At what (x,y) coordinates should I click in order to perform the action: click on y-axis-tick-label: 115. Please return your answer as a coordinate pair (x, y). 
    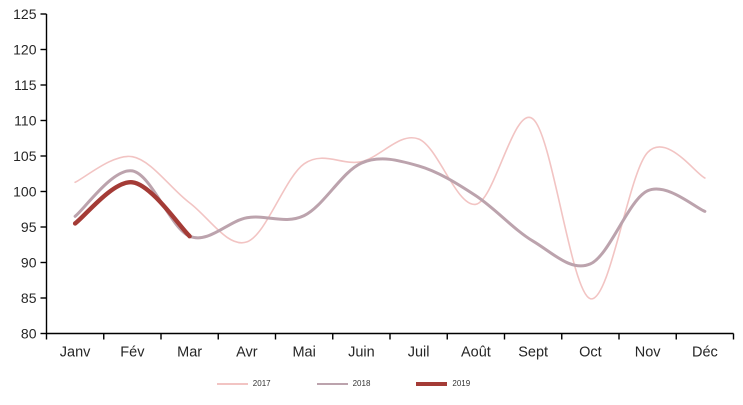
    Looking at the image, I should click on (25, 85).